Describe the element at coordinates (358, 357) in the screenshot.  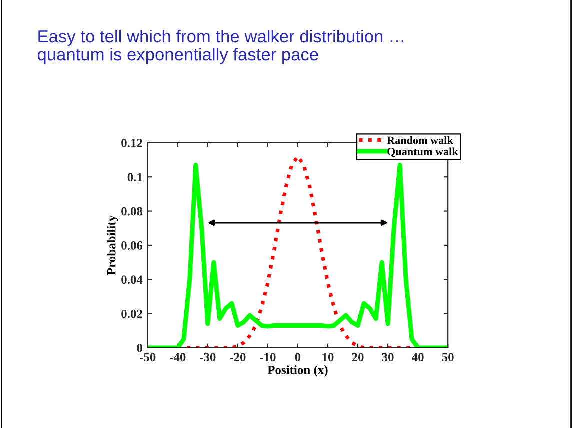
I see `x-tick-label: 20` at that location.